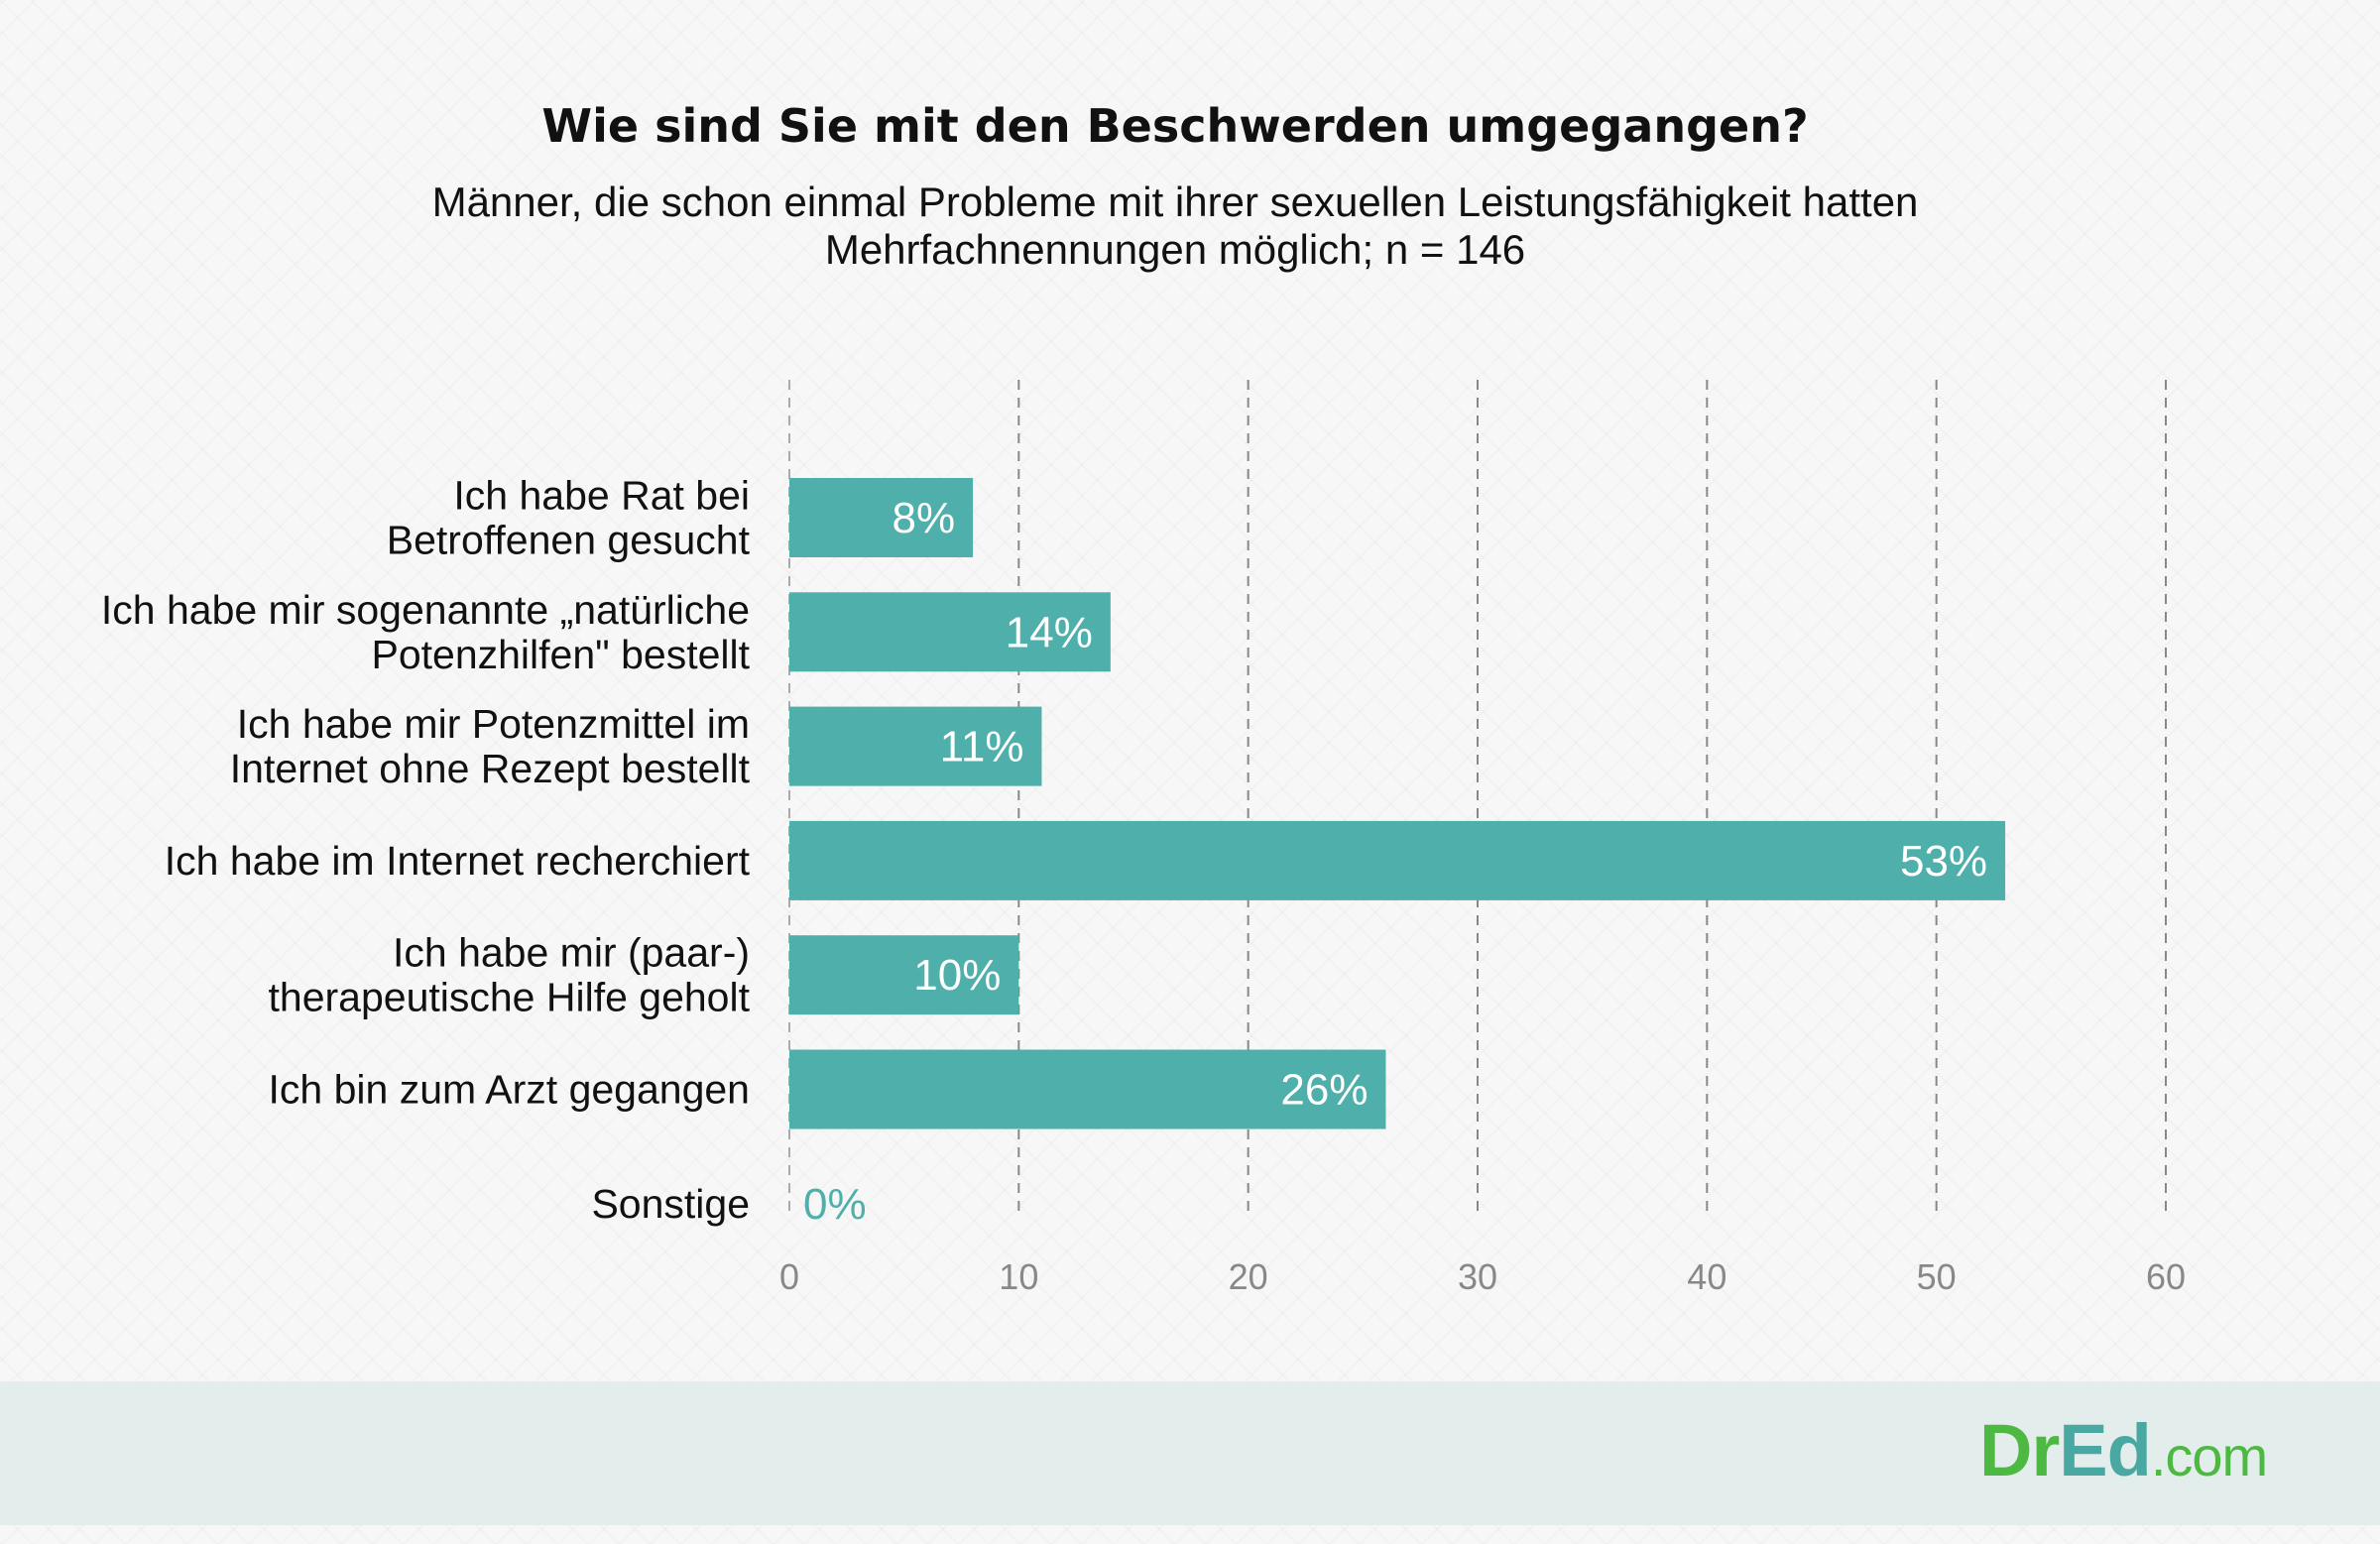 Image resolution: width=2380 pixels, height=1544 pixels. What do you see at coordinates (569, 540) in the screenshot?
I see `category-label: Betroffenen gesucht` at bounding box center [569, 540].